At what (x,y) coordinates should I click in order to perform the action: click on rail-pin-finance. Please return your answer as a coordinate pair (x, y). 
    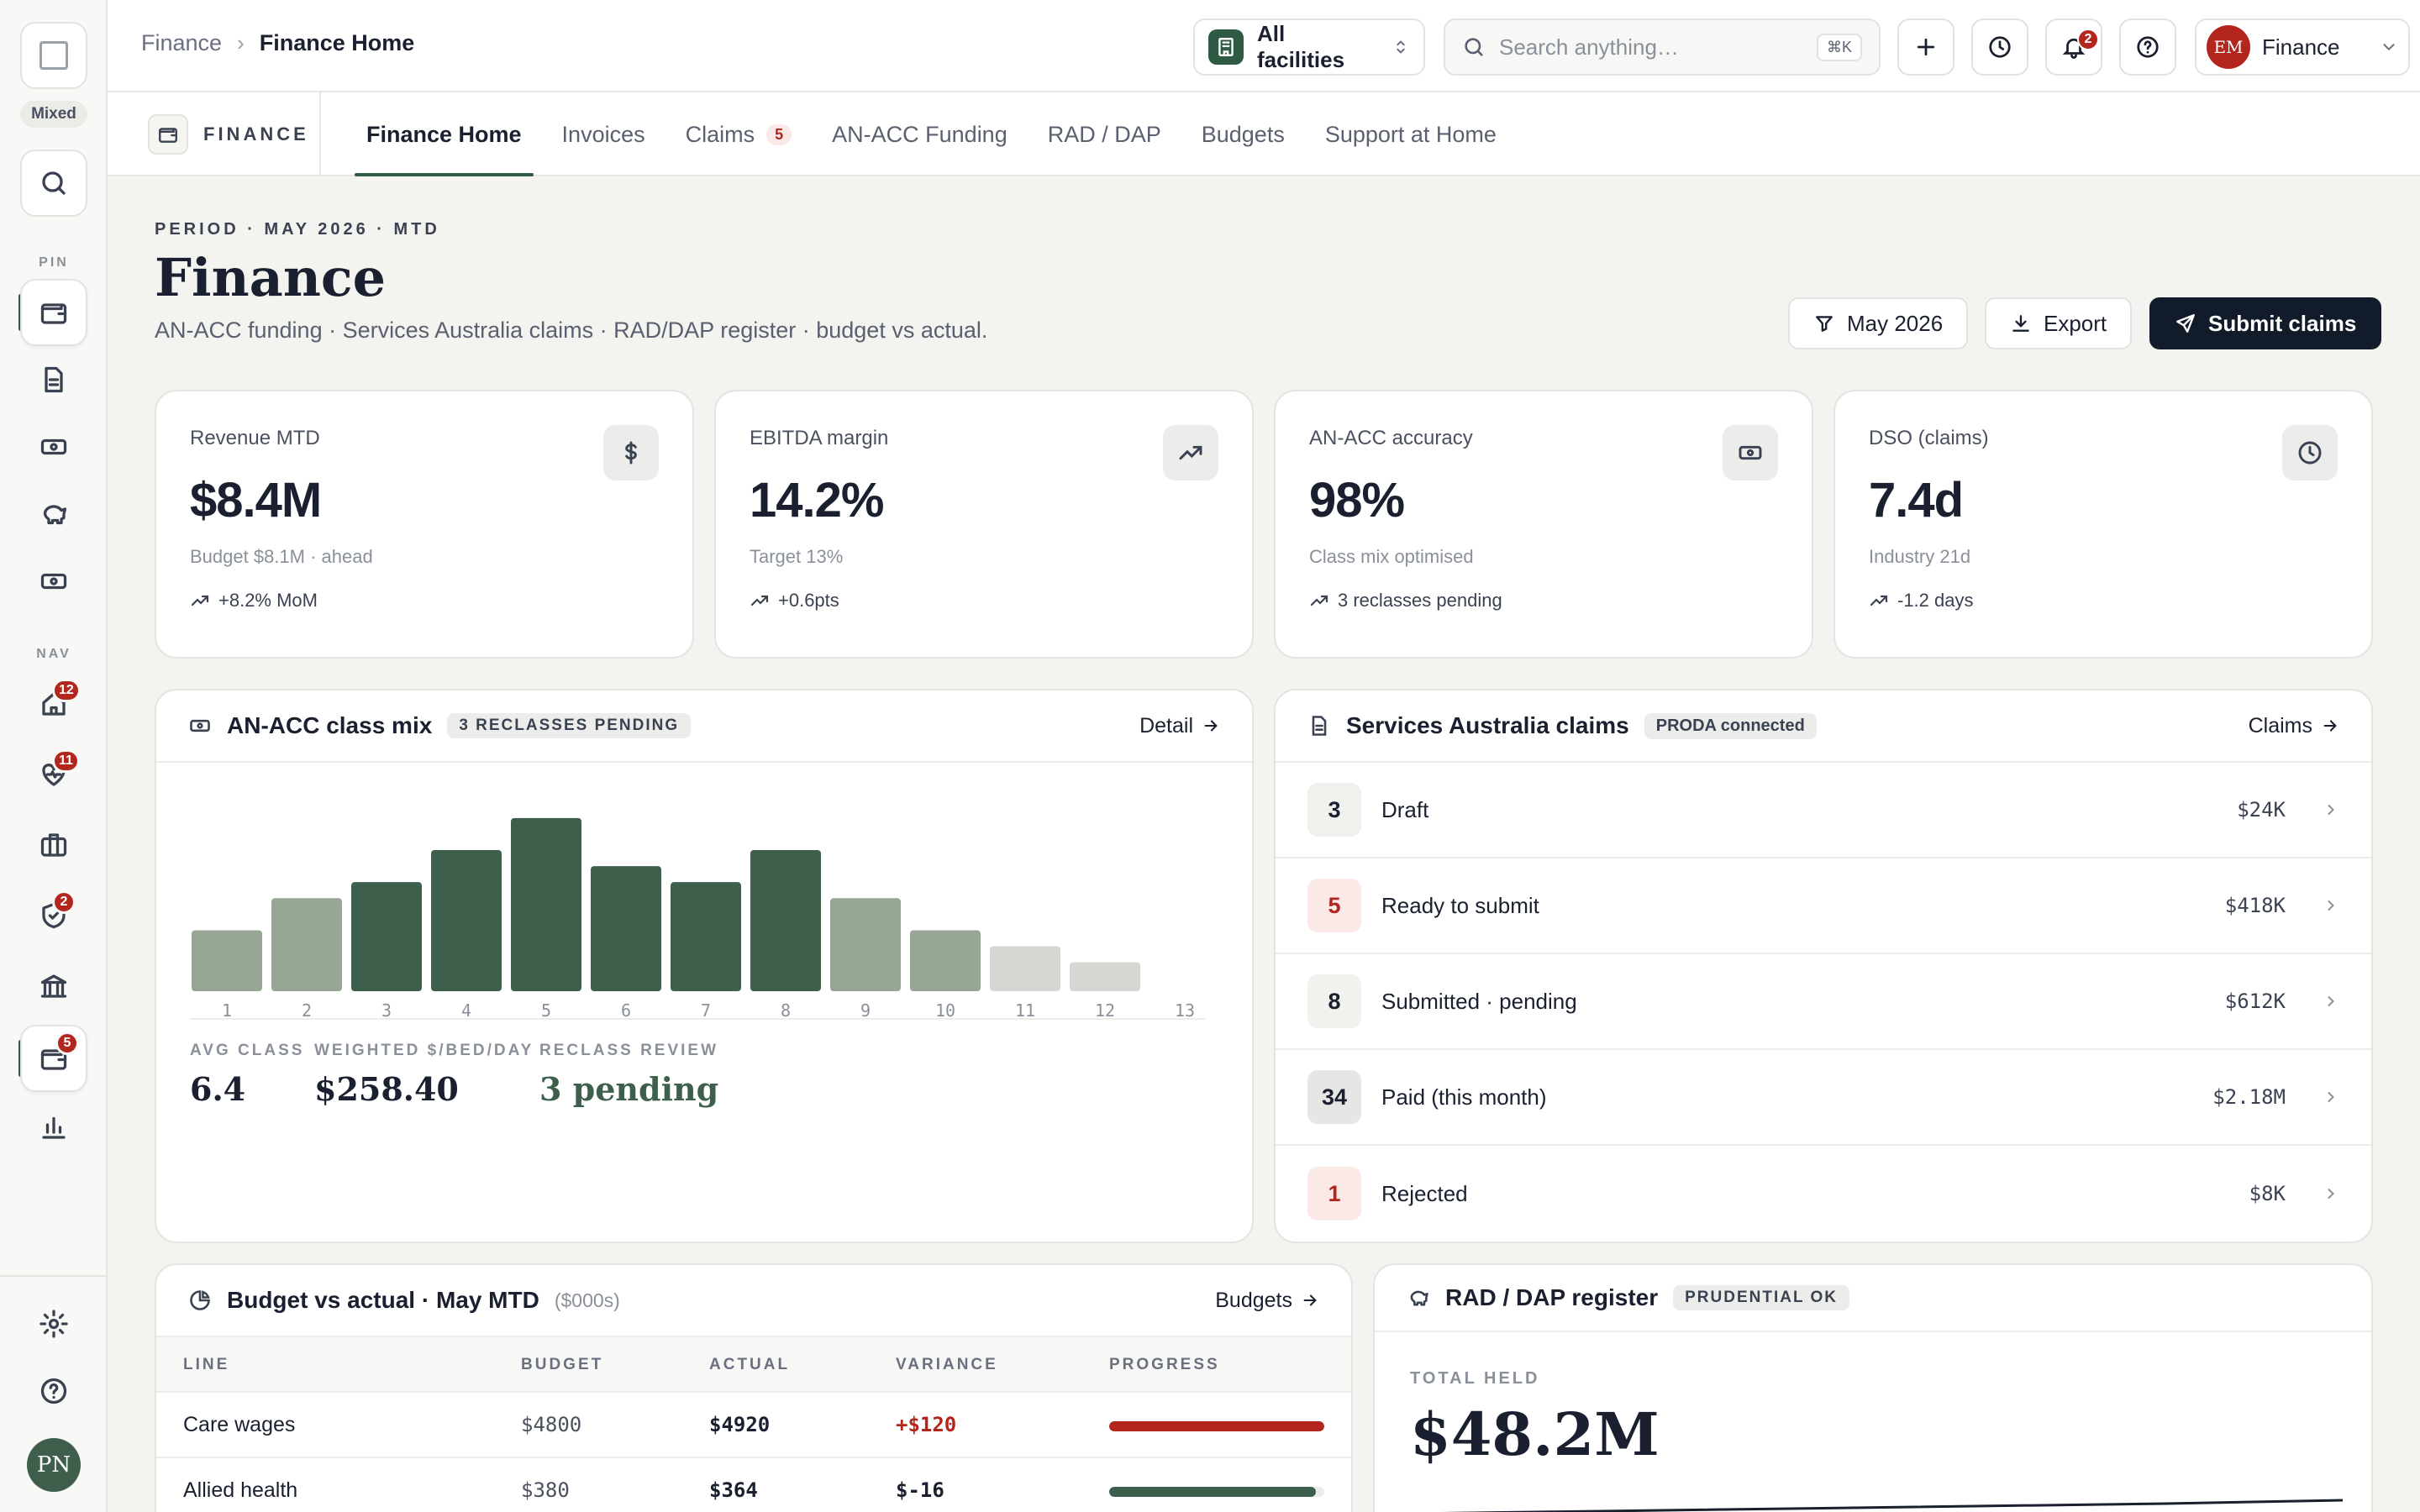
    Looking at the image, I should click on (53, 312).